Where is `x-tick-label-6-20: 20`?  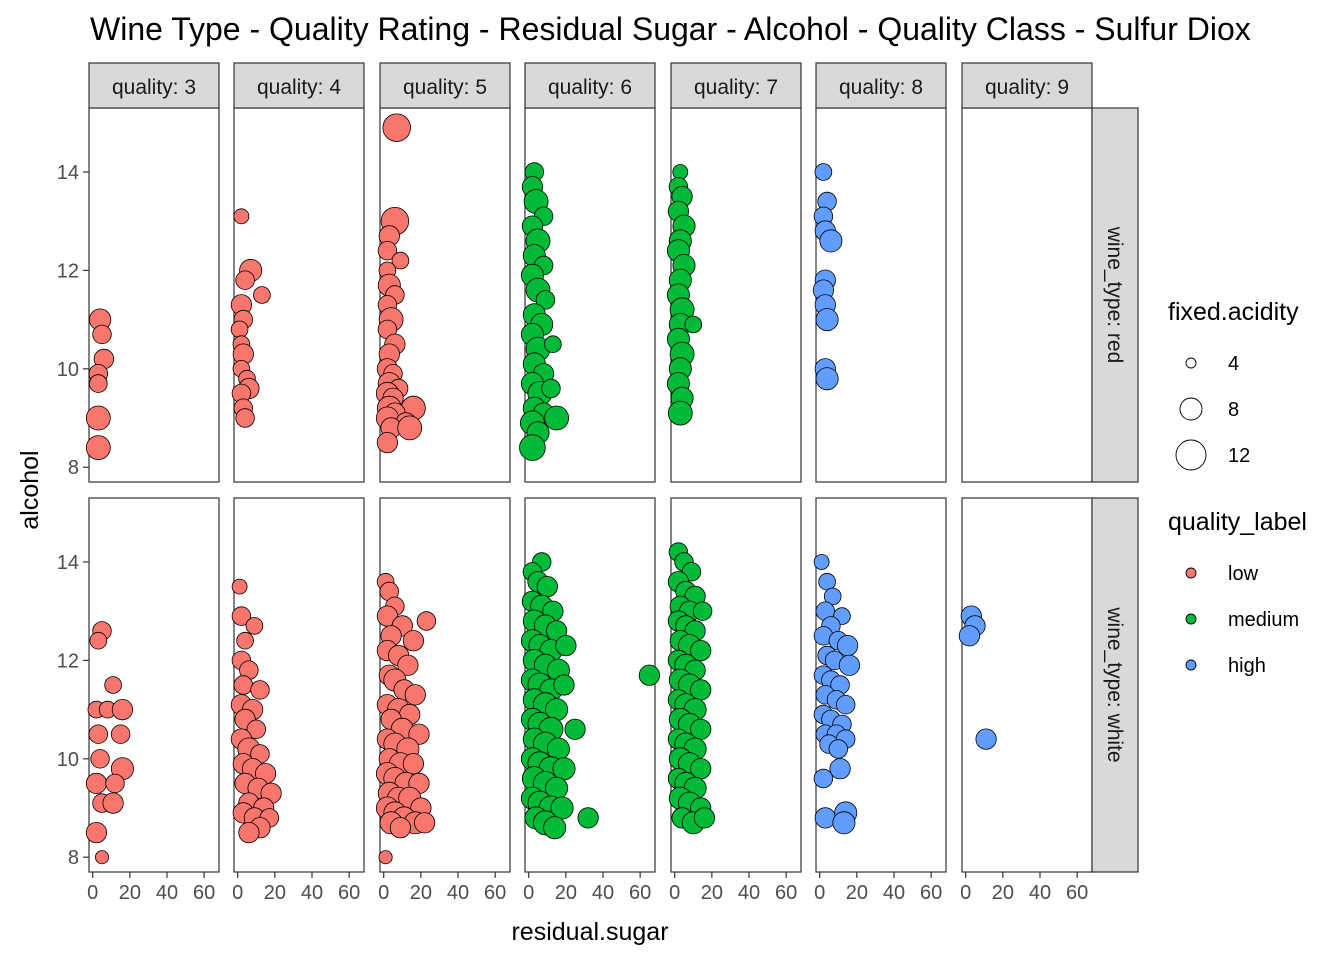 x-tick-label-6-20: 20 is located at coordinates (1003, 893).